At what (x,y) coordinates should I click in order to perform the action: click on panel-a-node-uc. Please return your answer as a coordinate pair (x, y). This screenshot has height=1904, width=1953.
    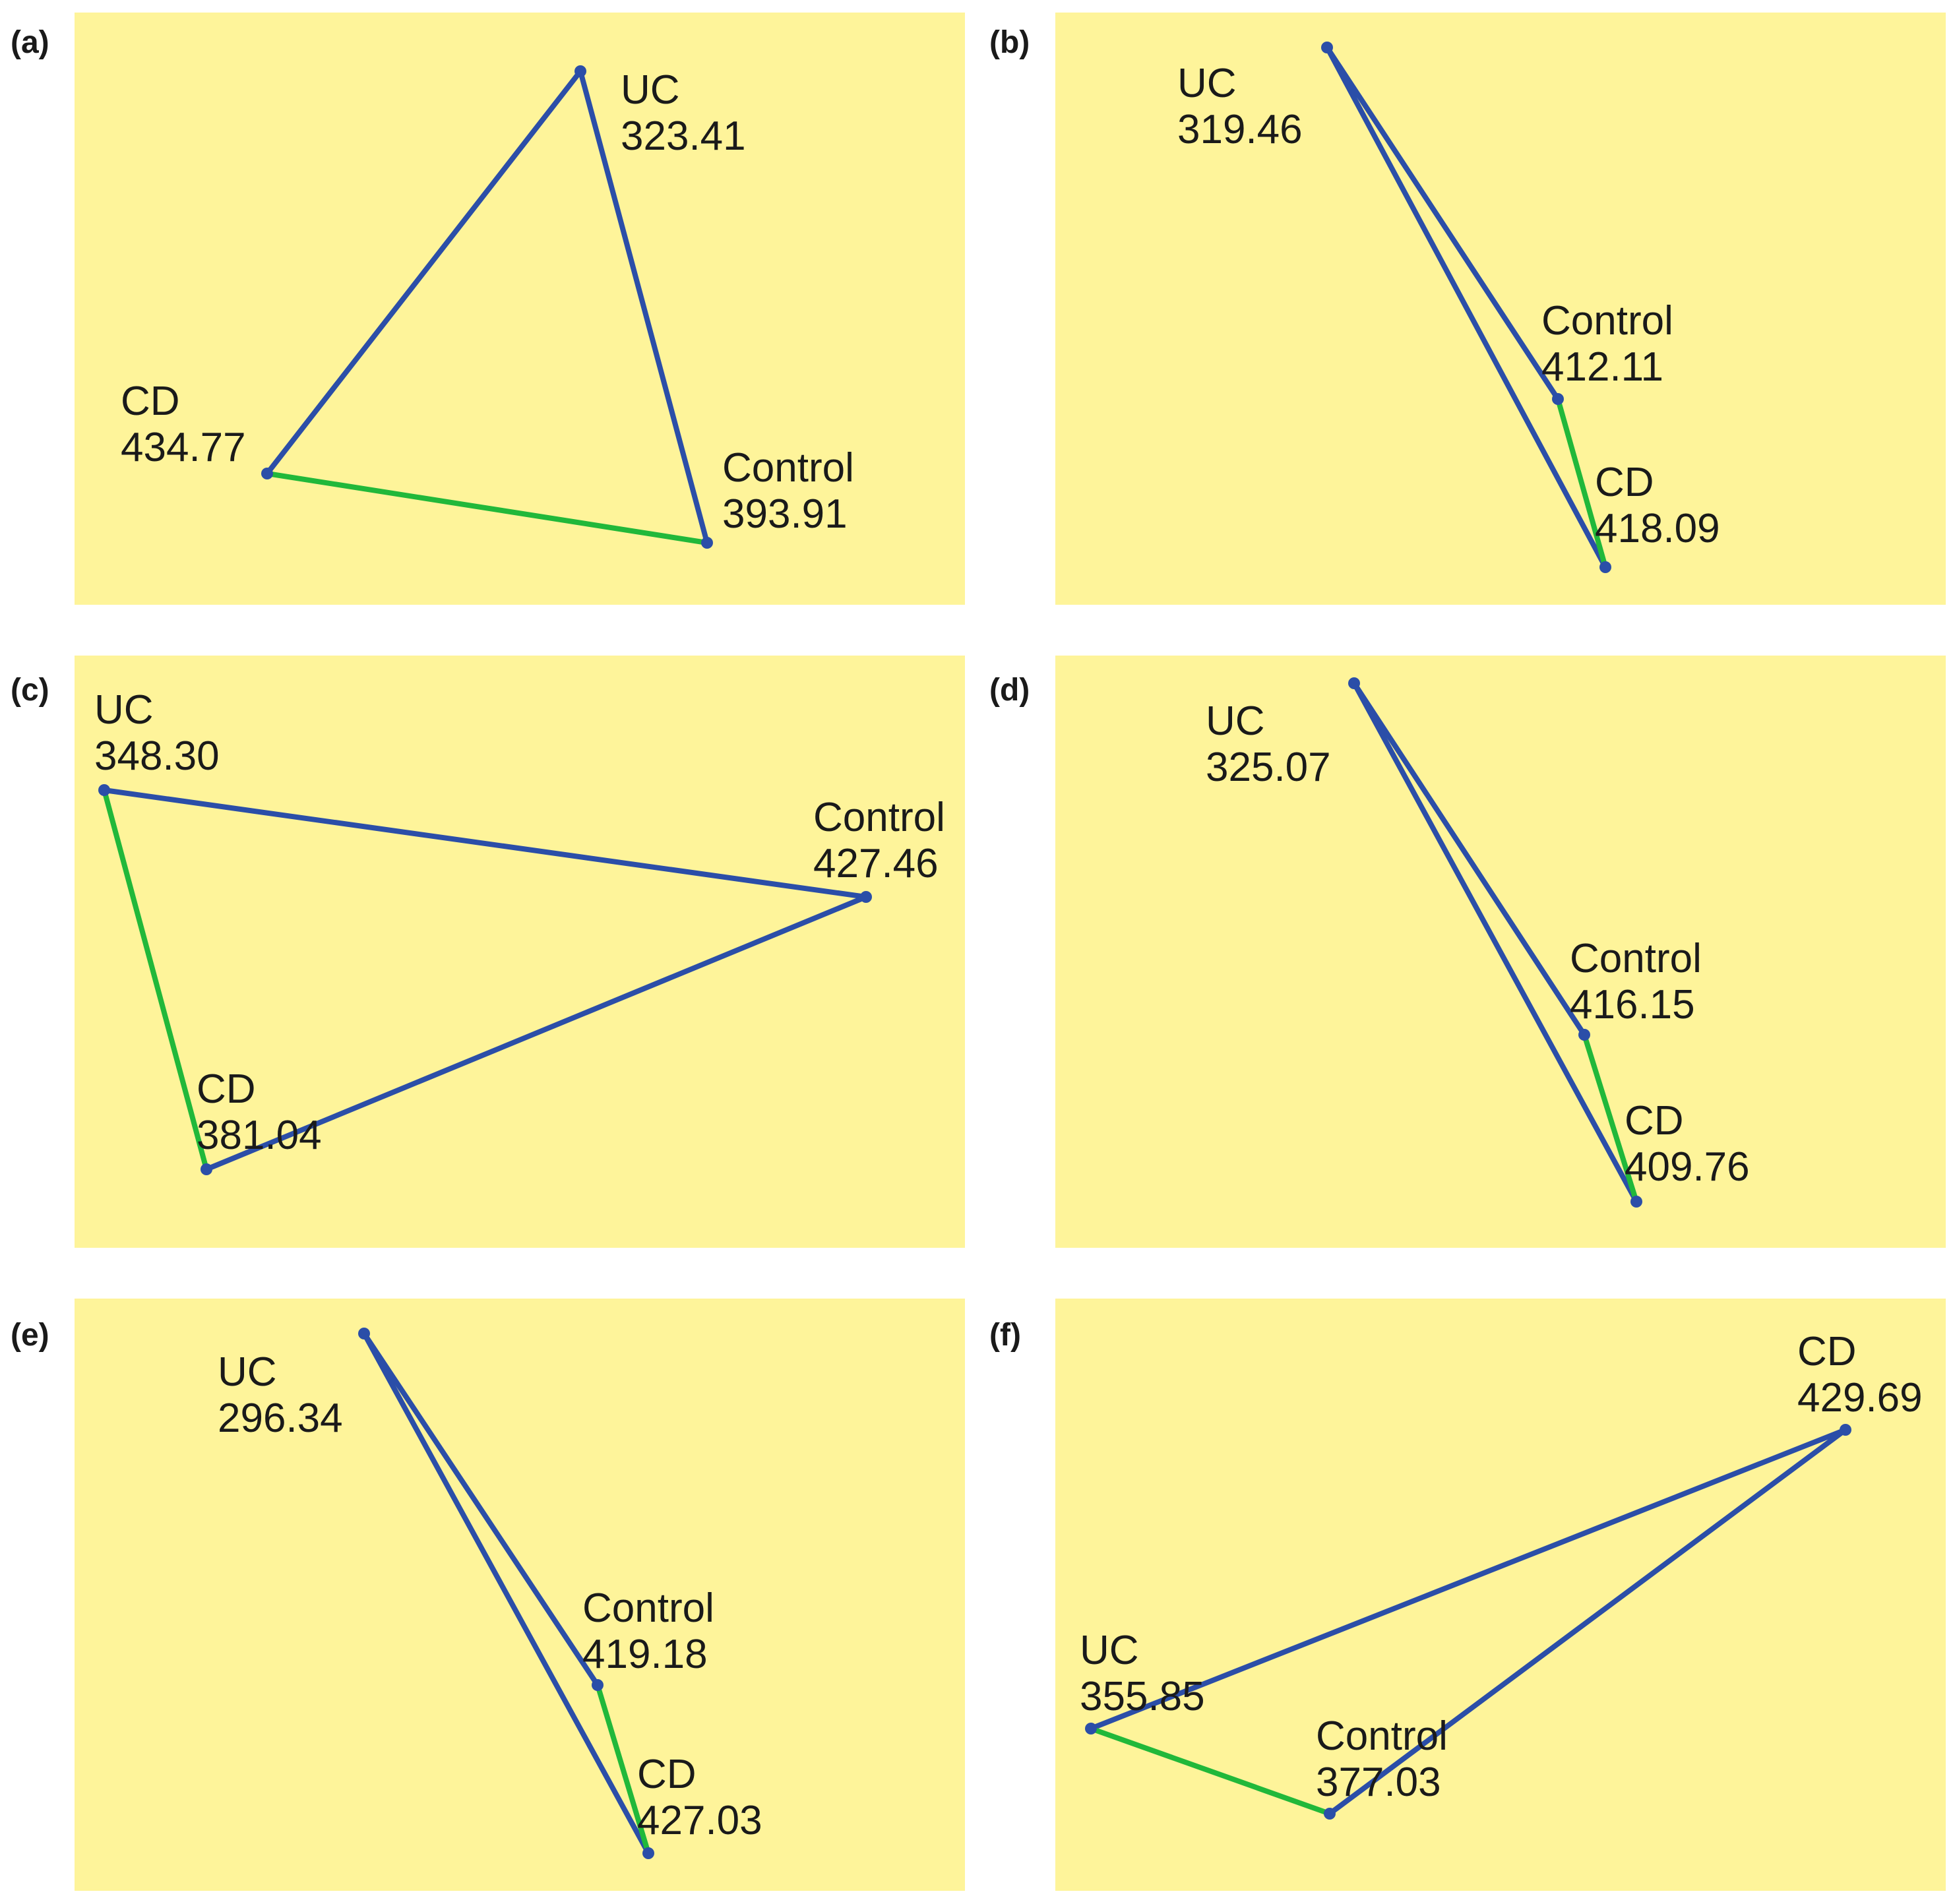
    Looking at the image, I should click on (580, 71).